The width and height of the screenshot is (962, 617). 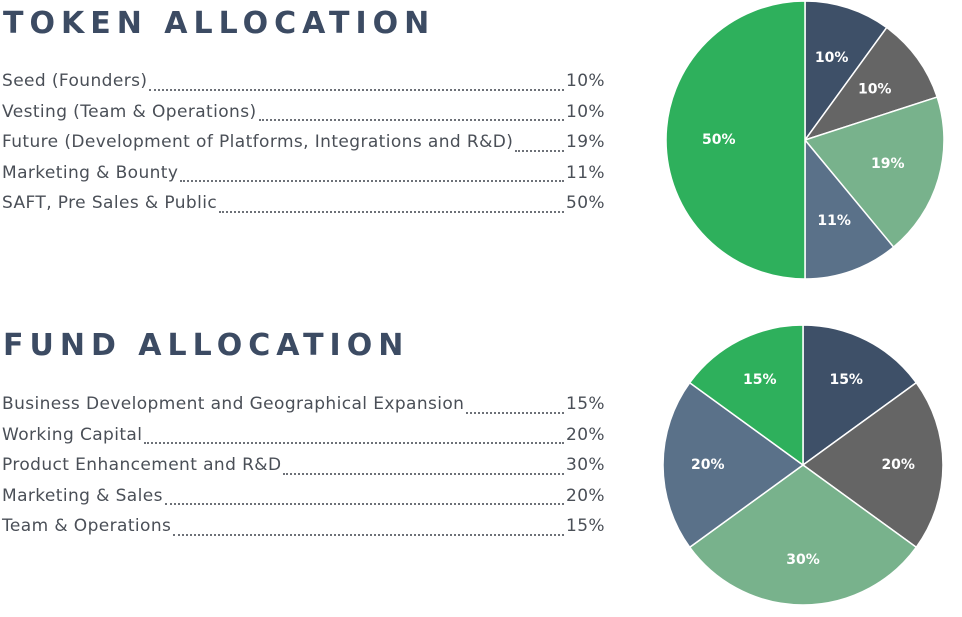 What do you see at coordinates (82, 495) in the screenshot?
I see `list-item-label: Marketing & Sales` at bounding box center [82, 495].